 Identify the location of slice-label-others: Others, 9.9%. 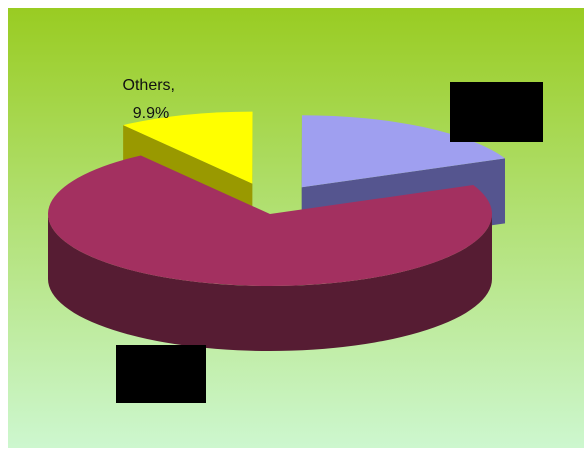
(151, 99).